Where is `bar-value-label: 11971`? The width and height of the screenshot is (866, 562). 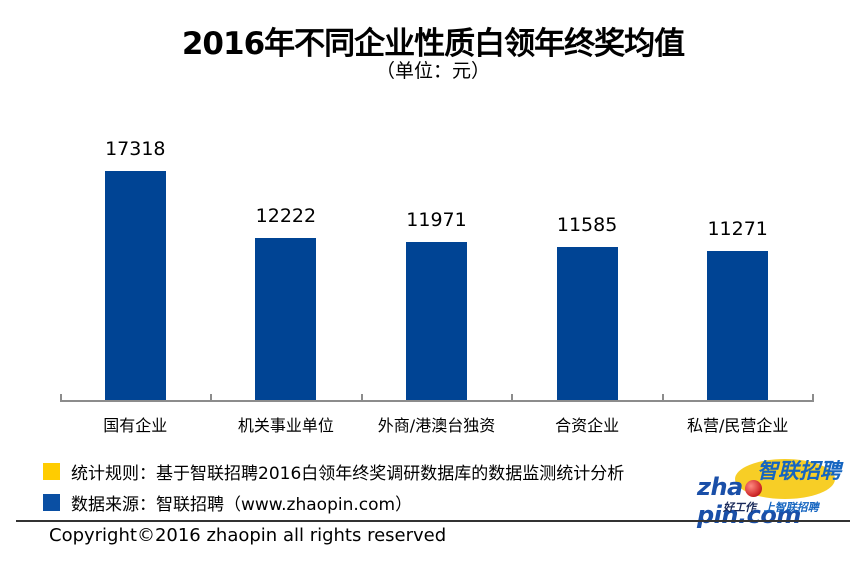 bar-value-label: 11971 is located at coordinates (436, 220).